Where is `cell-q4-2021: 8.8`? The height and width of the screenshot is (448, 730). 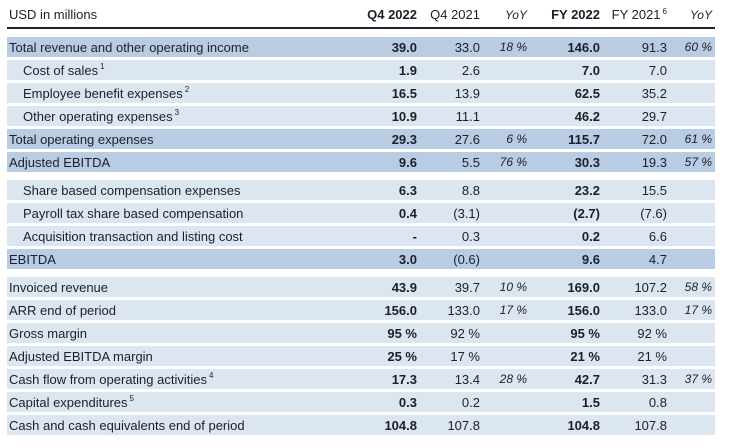 cell-q4-2021: 8.8 is located at coordinates (470, 190).